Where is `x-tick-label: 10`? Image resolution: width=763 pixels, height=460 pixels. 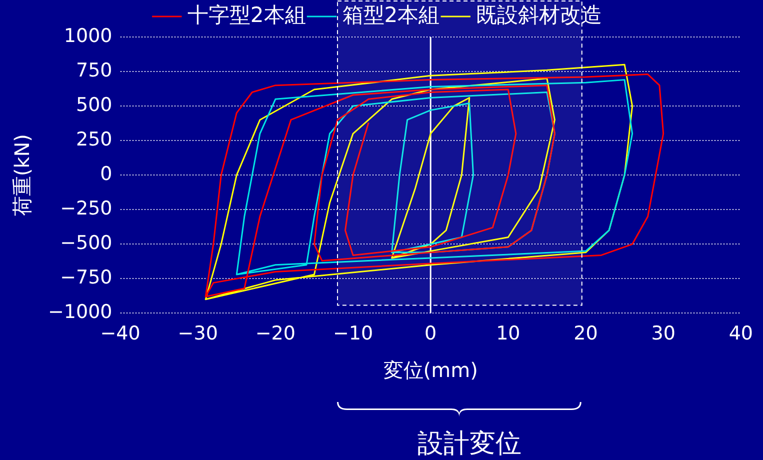
x-tick-label: 10 is located at coordinates (508, 333).